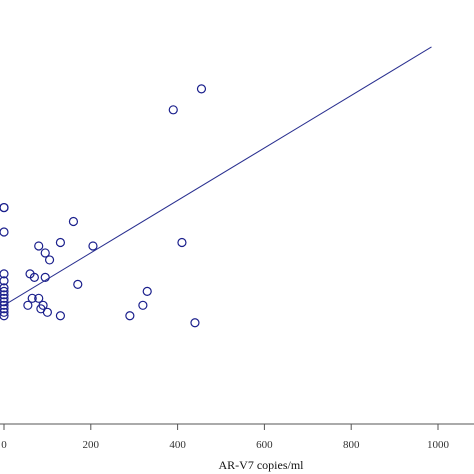 This screenshot has width=474, height=474. I want to click on x-tick-label-200: 200, so click(91, 445).